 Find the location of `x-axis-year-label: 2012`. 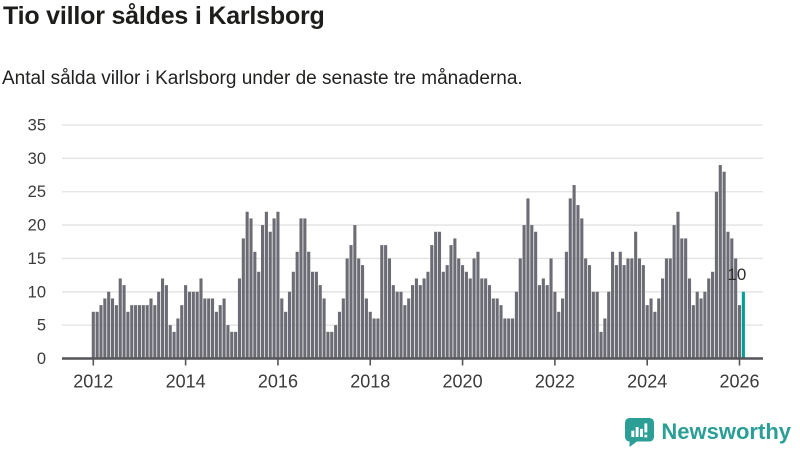

x-axis-year-label: 2012 is located at coordinates (93, 382).